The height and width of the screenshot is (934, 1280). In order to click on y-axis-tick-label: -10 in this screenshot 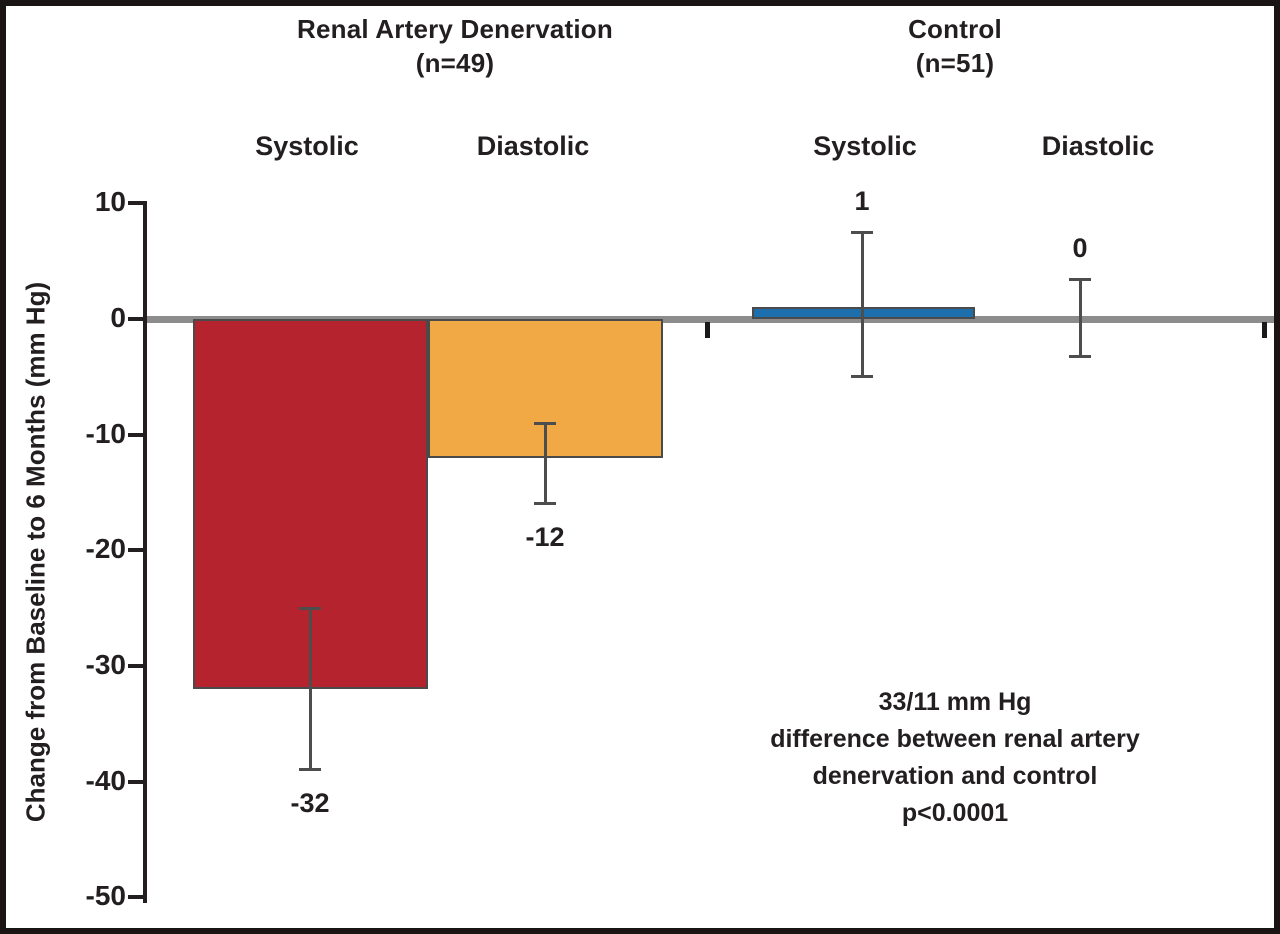, I will do `click(105, 433)`.